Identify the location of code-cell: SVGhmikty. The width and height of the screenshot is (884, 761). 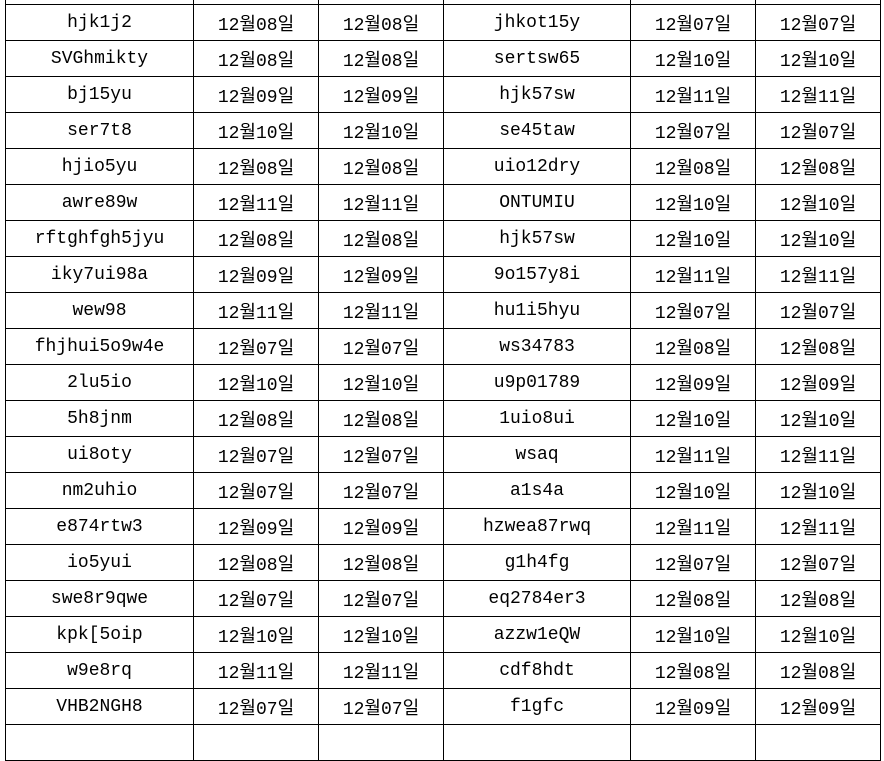
(99, 58).